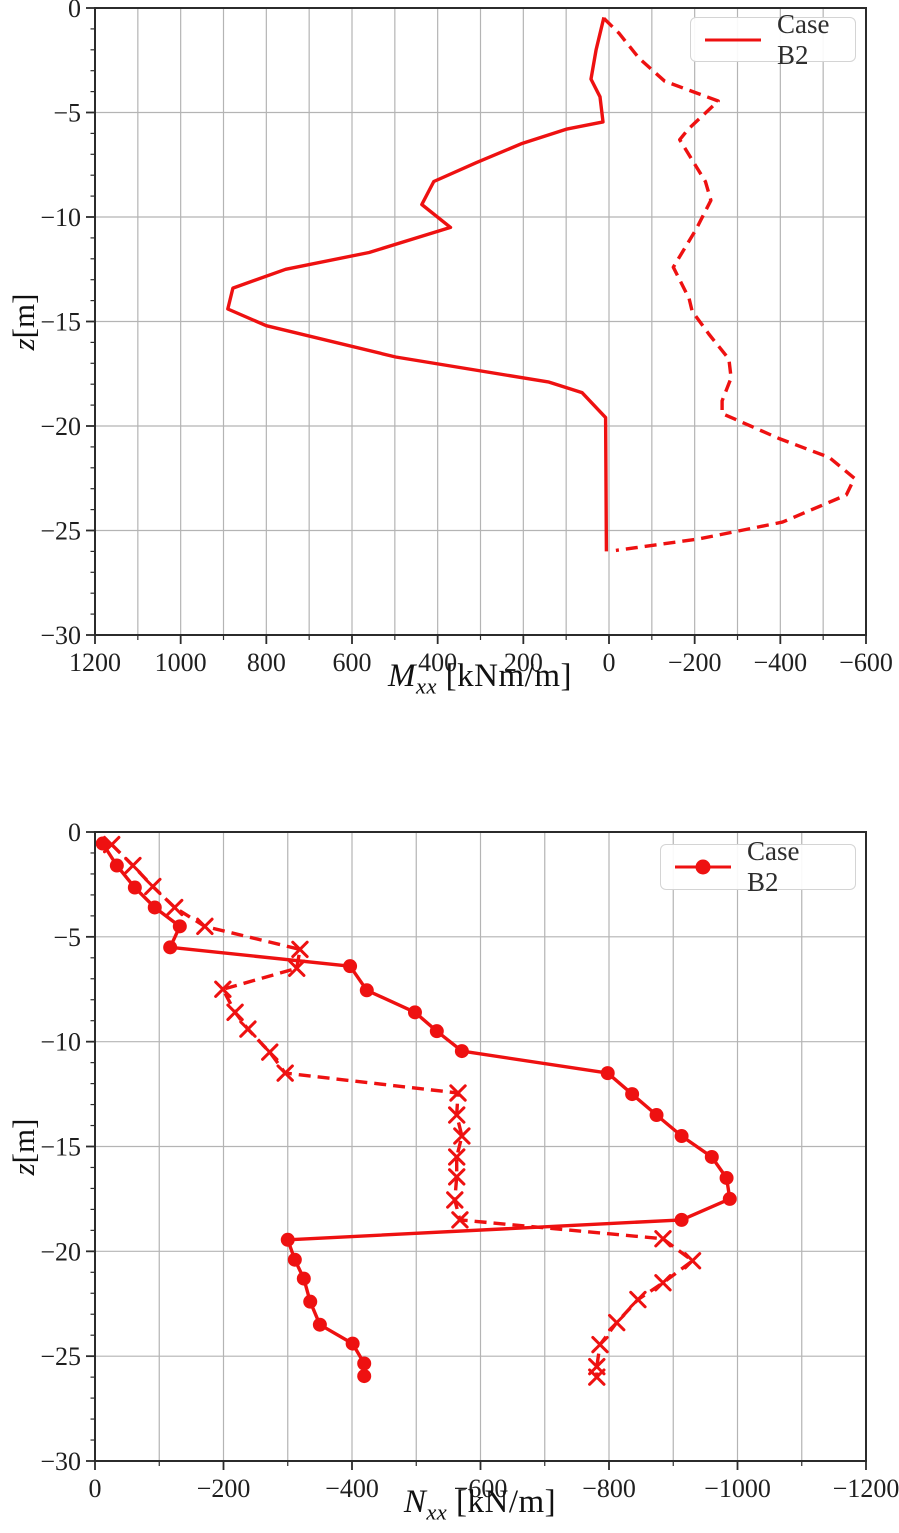 The width and height of the screenshot is (899, 1533). What do you see at coordinates (609, 1488) in the screenshot?
I see `x-tick-label: −800` at bounding box center [609, 1488].